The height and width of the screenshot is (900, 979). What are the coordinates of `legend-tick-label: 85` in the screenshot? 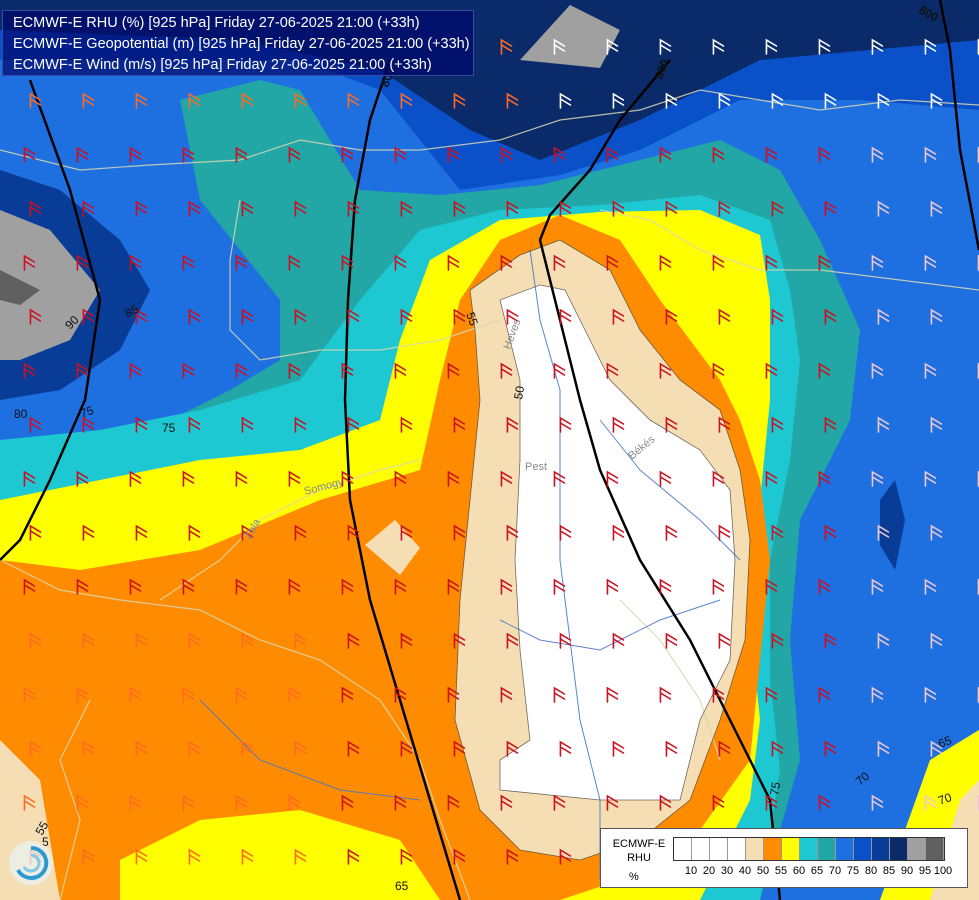 It's located at (889, 871).